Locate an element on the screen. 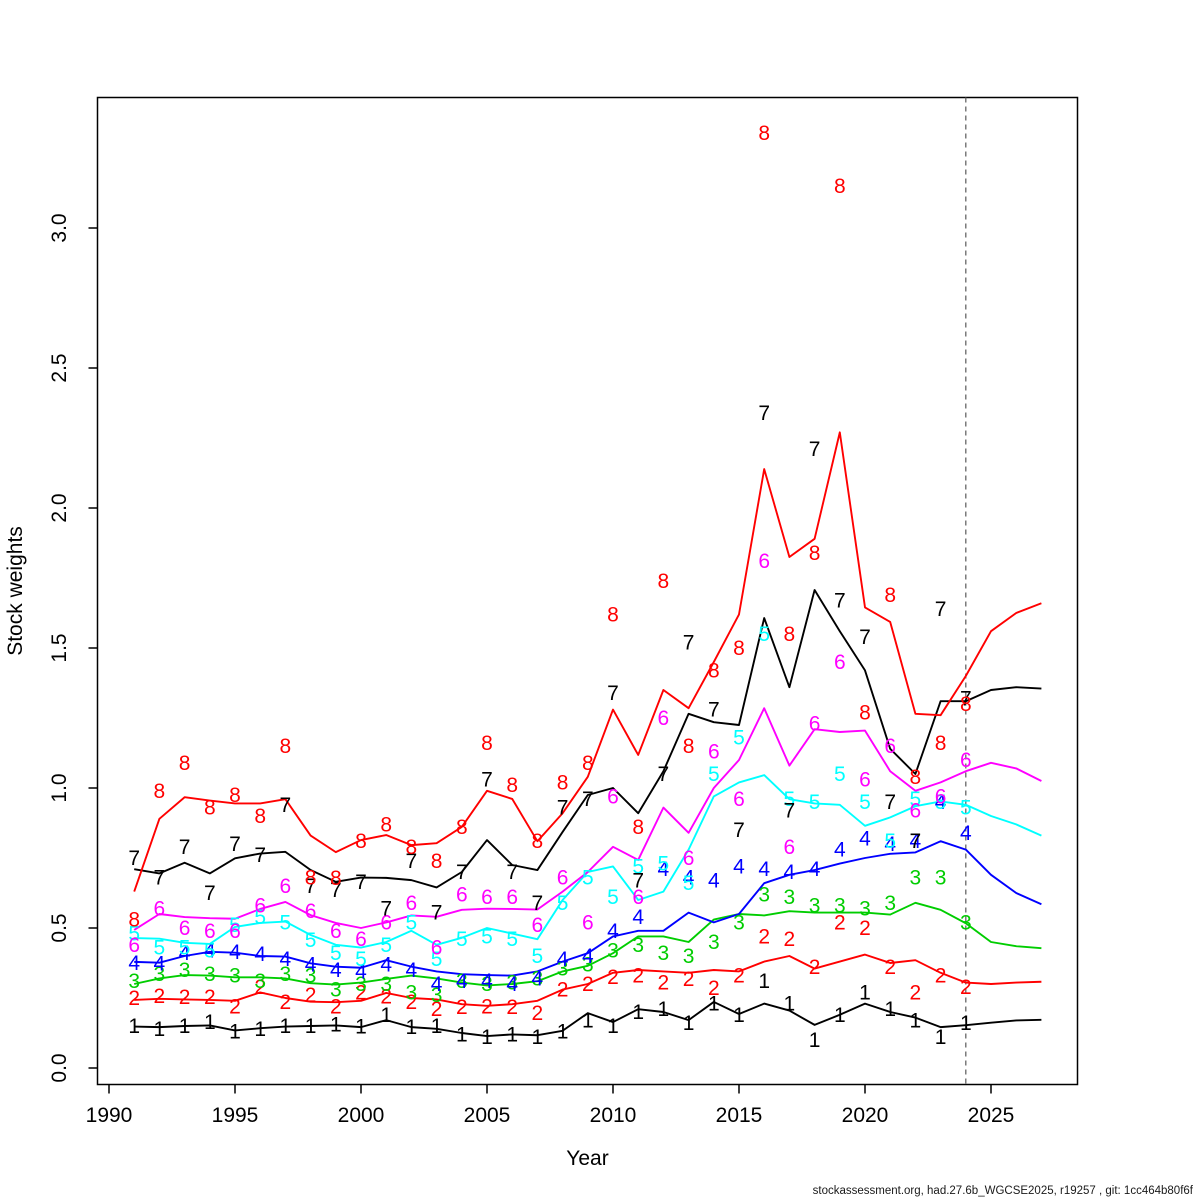 Image resolution: width=1200 pixels, height=1200 pixels. obs-age-1-2002: 1 is located at coordinates (412, 1027).